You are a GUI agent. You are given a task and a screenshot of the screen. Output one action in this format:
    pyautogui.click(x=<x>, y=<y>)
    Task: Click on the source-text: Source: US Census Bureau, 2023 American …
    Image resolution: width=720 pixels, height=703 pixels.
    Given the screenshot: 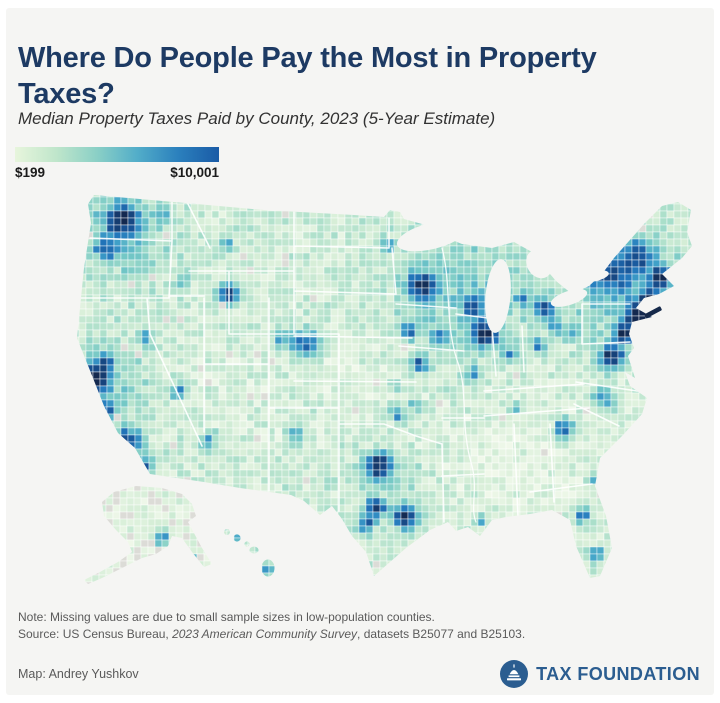 What is the action you would take?
    pyautogui.click(x=348, y=634)
    